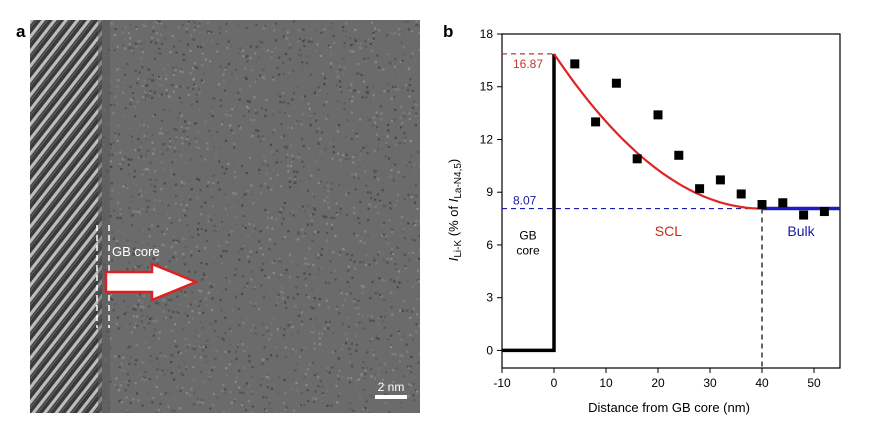 Image resolution: width=881 pixels, height=428 pixels. What do you see at coordinates (152, 282) in the screenshot?
I see `direction-arrow` at bounding box center [152, 282].